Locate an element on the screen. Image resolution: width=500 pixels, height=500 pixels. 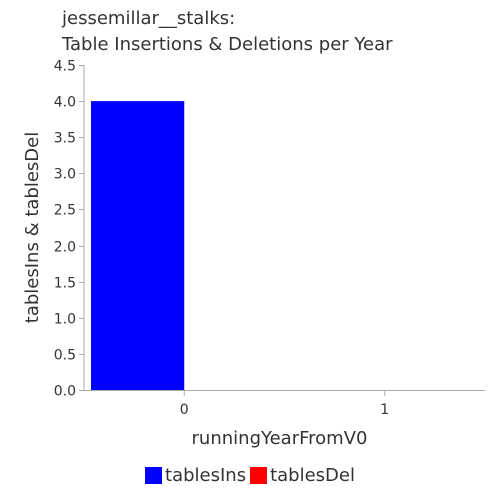
y-tick-label: 1.0 is located at coordinates (65, 320).